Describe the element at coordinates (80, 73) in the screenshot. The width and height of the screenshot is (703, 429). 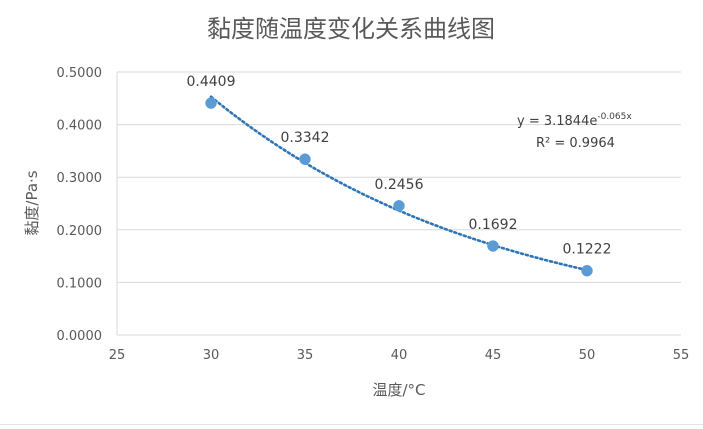
I see `y-tick-label: 0.5000` at that location.